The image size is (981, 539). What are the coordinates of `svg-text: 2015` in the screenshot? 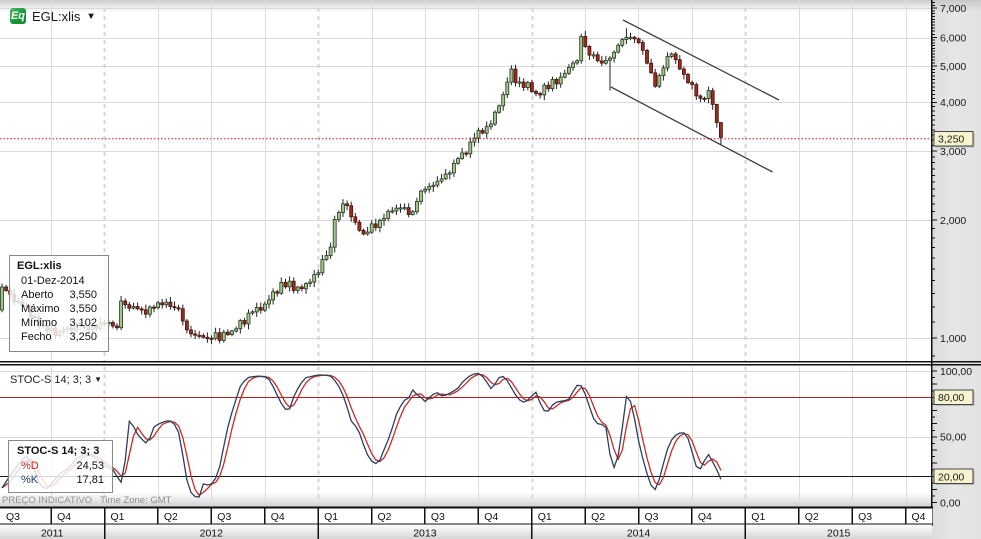 It's located at (839, 533).